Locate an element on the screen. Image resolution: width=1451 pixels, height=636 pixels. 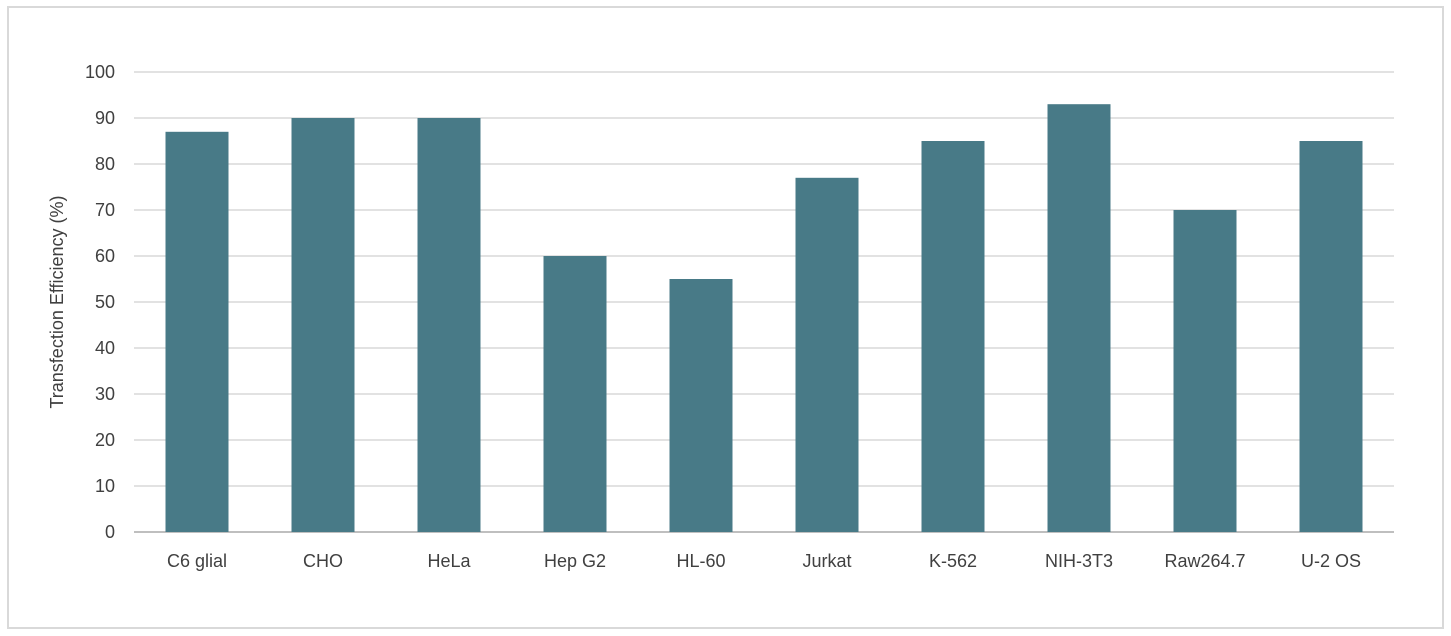
y-tick-label: 20 is located at coordinates (105, 440).